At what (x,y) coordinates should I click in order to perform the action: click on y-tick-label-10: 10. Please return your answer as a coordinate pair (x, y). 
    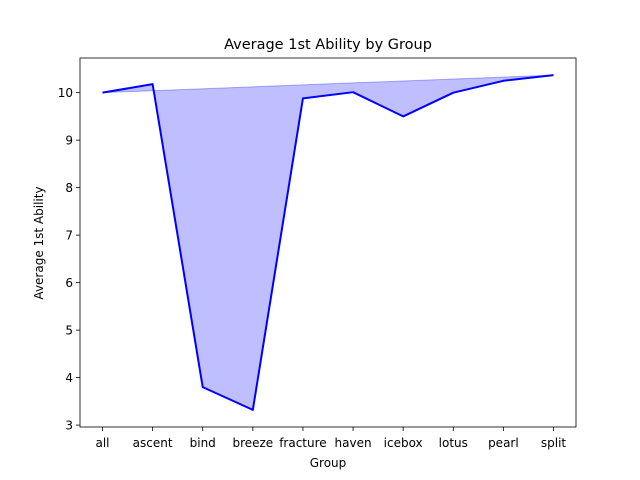
    Looking at the image, I should click on (65, 93).